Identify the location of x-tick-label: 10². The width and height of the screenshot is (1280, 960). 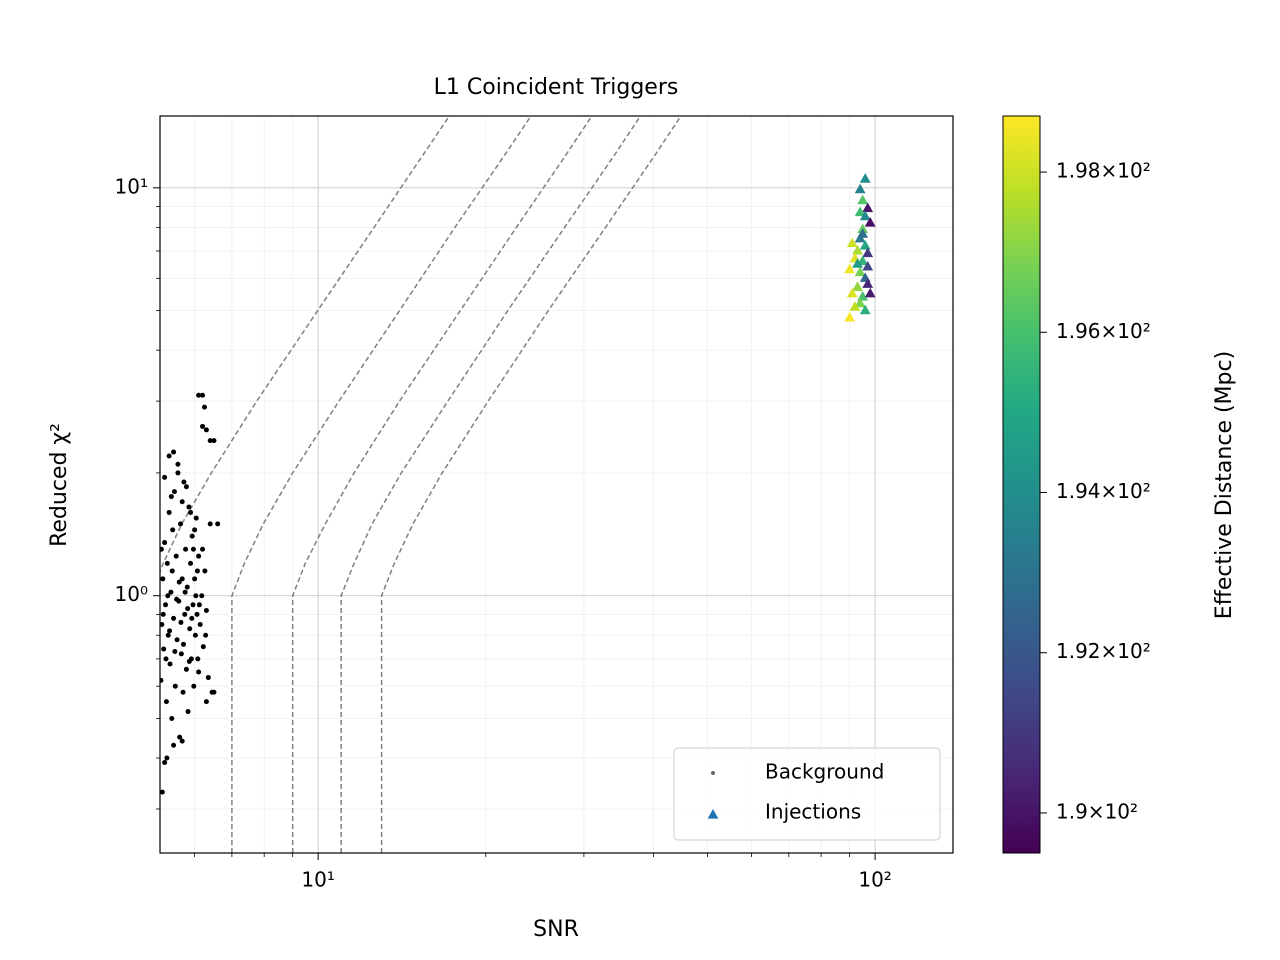
(874, 880).